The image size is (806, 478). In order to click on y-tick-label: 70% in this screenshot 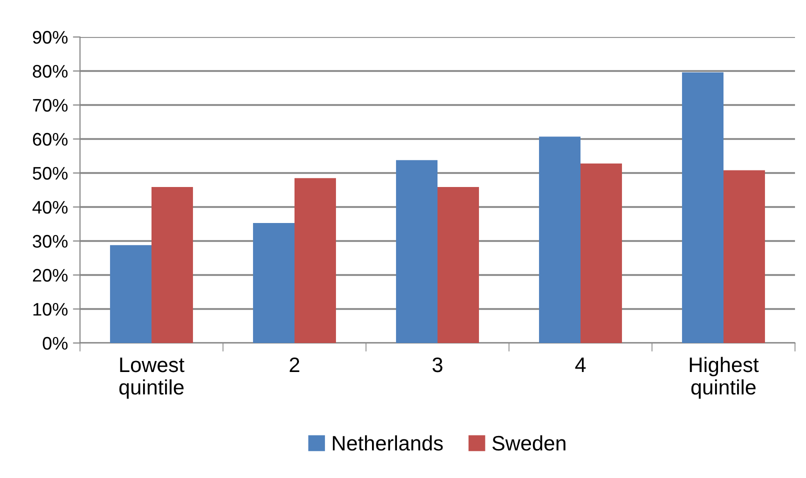, I will do `click(50, 105)`.